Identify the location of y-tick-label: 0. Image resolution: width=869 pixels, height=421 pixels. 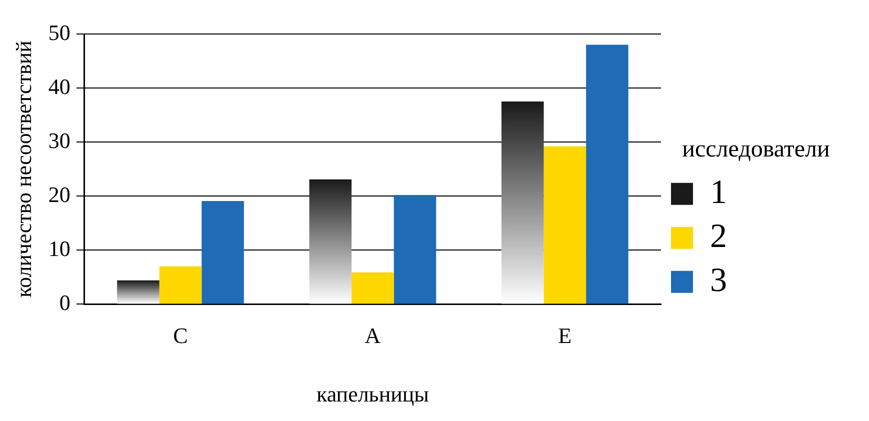
(64, 302).